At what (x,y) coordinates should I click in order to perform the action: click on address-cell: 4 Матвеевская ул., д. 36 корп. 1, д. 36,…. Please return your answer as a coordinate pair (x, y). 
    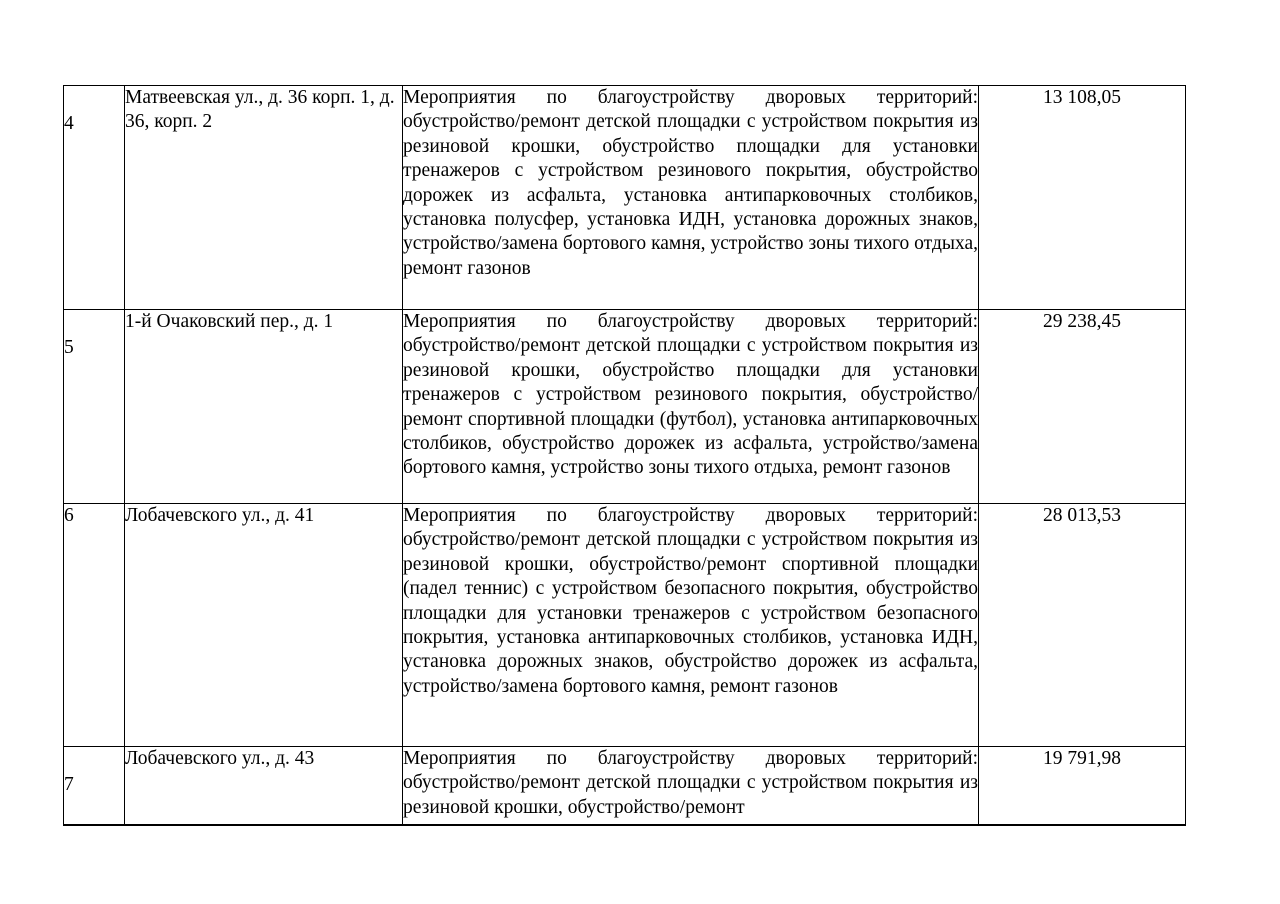
    Looking at the image, I should click on (263, 197).